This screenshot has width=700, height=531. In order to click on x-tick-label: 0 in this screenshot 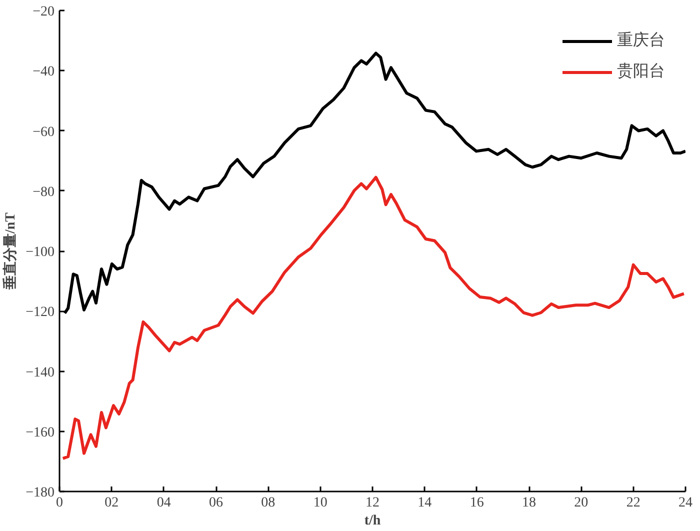, I will do `click(59, 503)`.